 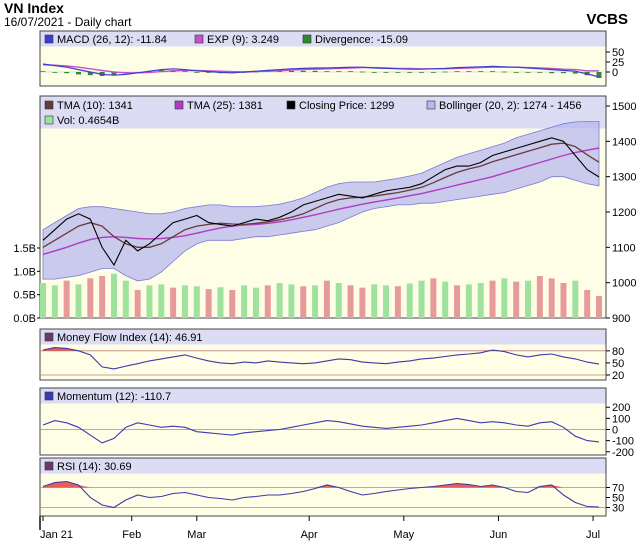 I want to click on macd-panel-legend-band, so click(x=323, y=39).